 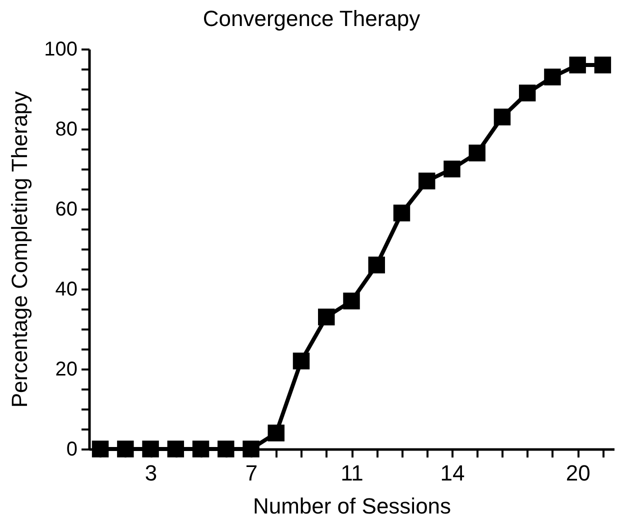 I want to click on y-axis-title: Percentage Completing Therapy, so click(x=19, y=249).